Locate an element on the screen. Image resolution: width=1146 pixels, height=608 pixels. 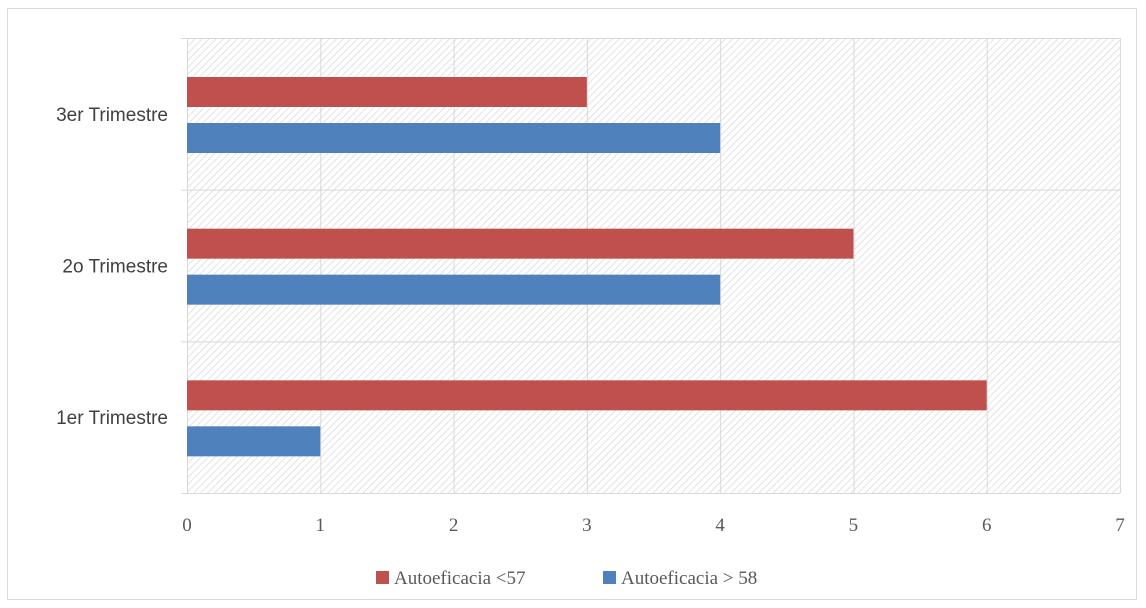
category-label-1: 1er Trimestre is located at coordinates (112, 418).